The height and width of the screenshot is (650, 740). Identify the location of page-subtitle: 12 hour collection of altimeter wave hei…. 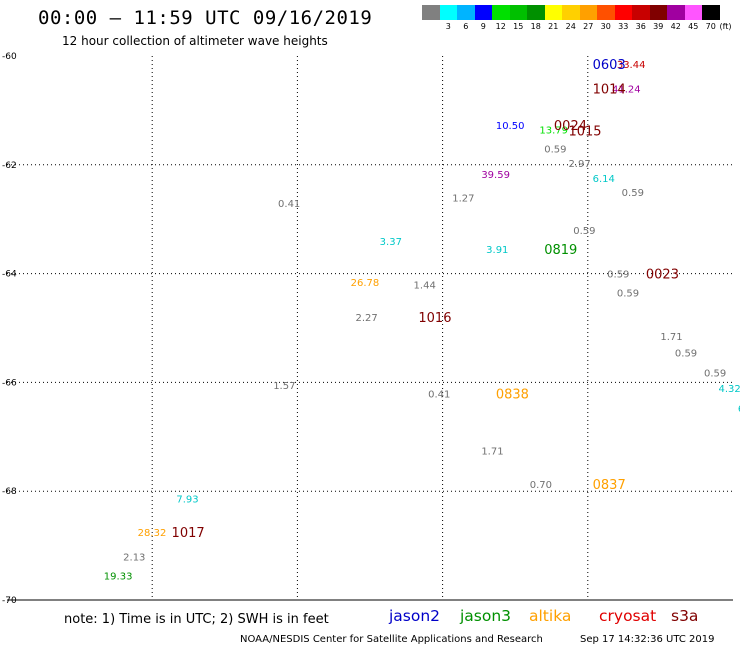
(195, 41).